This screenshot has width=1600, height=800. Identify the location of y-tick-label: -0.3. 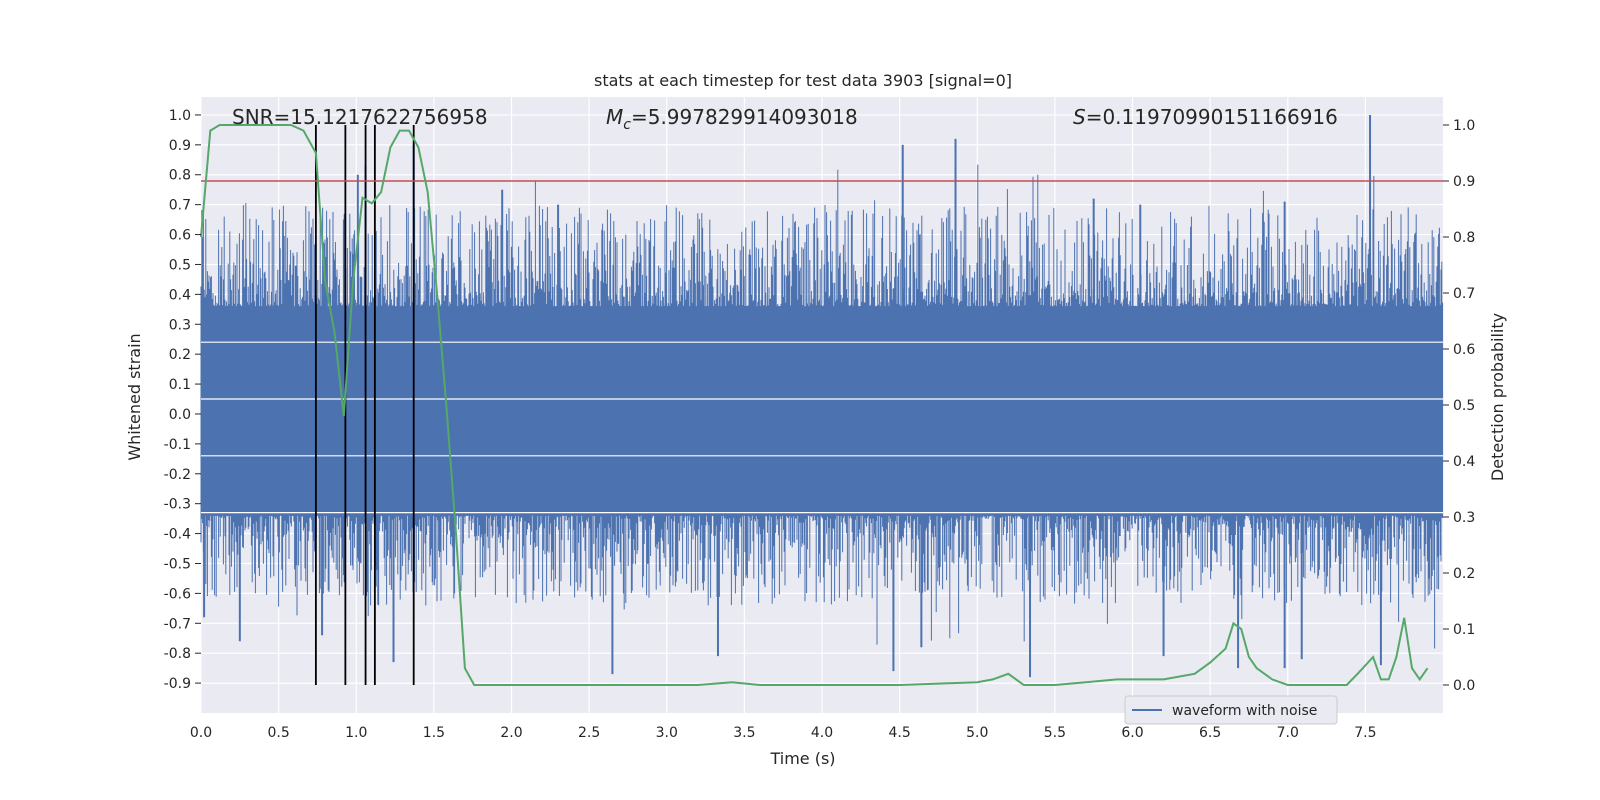
(177, 505).